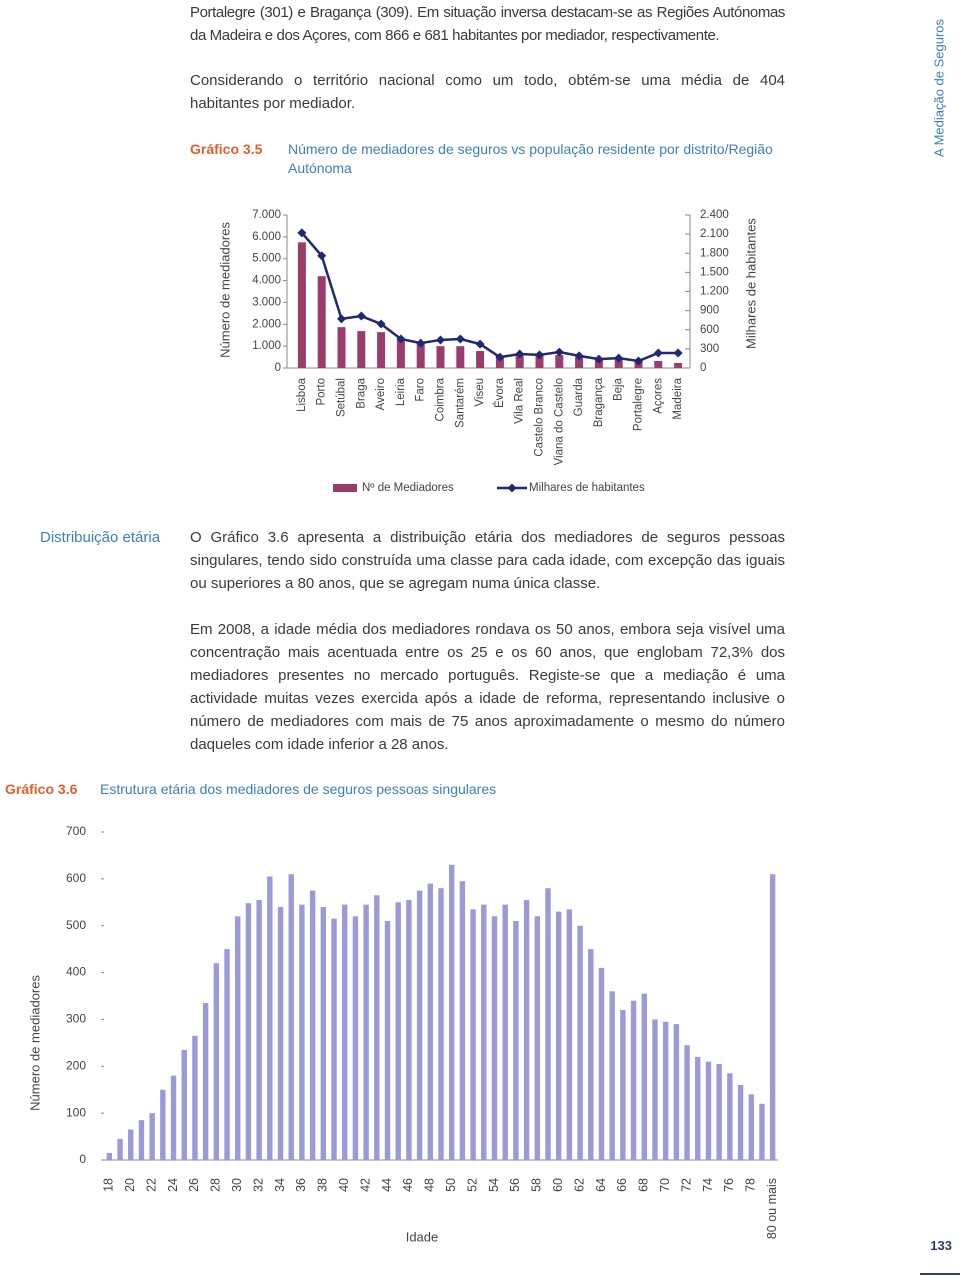 The image size is (960, 1282). Describe the element at coordinates (644, 1185) in the screenshot. I see `x-tick-label: 68` at that location.